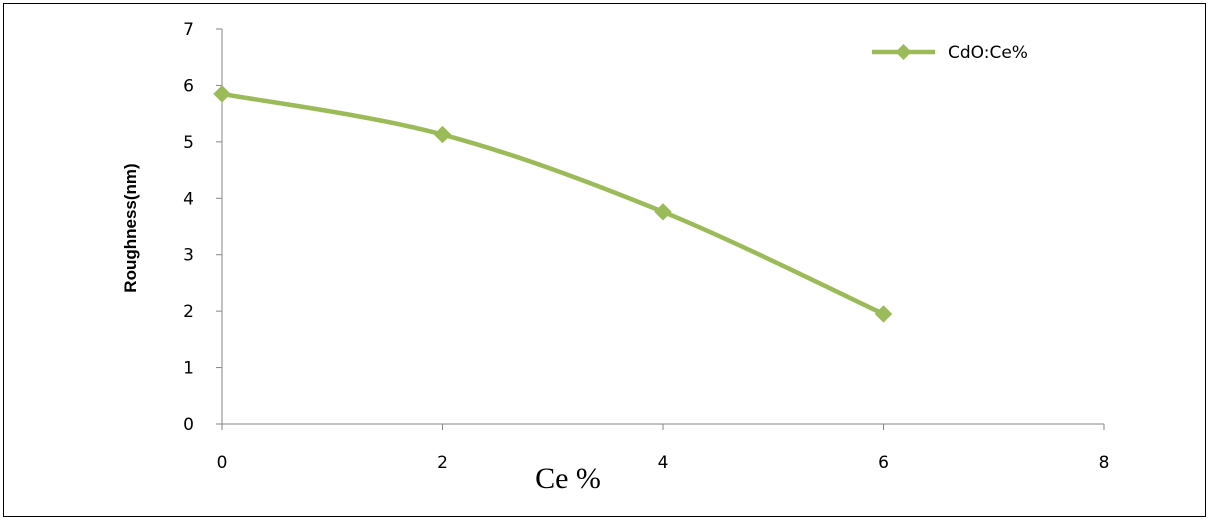 The height and width of the screenshot is (522, 1211). I want to click on x-axis-title: Ce %, so click(568, 478).